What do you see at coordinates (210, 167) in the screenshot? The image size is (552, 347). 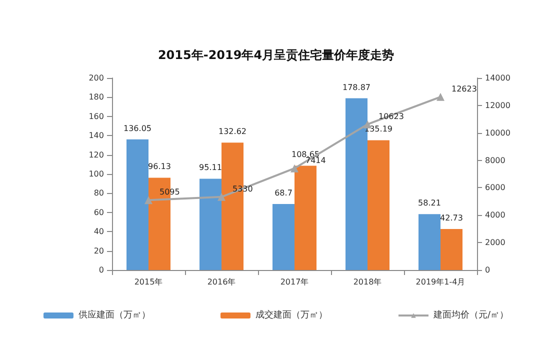 I see `data-label: 95.11` at bounding box center [210, 167].